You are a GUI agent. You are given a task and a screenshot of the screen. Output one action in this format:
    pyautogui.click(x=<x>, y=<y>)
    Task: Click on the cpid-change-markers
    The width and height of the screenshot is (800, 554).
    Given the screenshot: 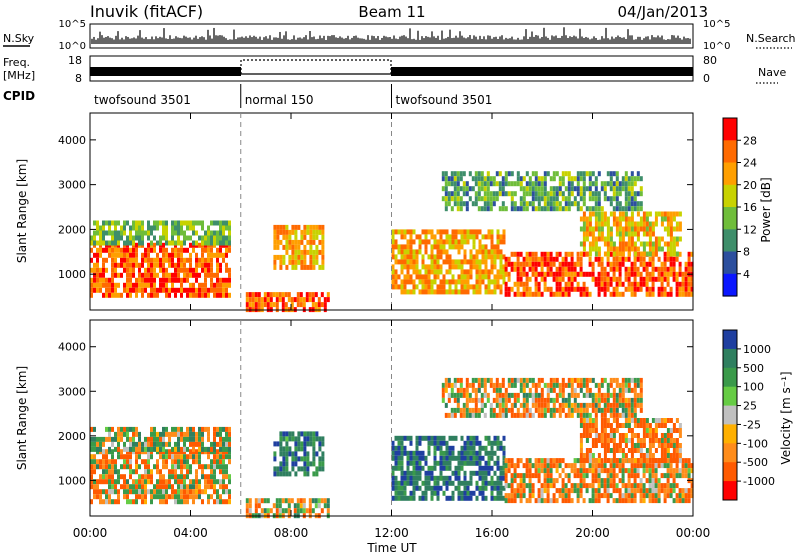 What is the action you would take?
    pyautogui.click(x=316, y=314)
    